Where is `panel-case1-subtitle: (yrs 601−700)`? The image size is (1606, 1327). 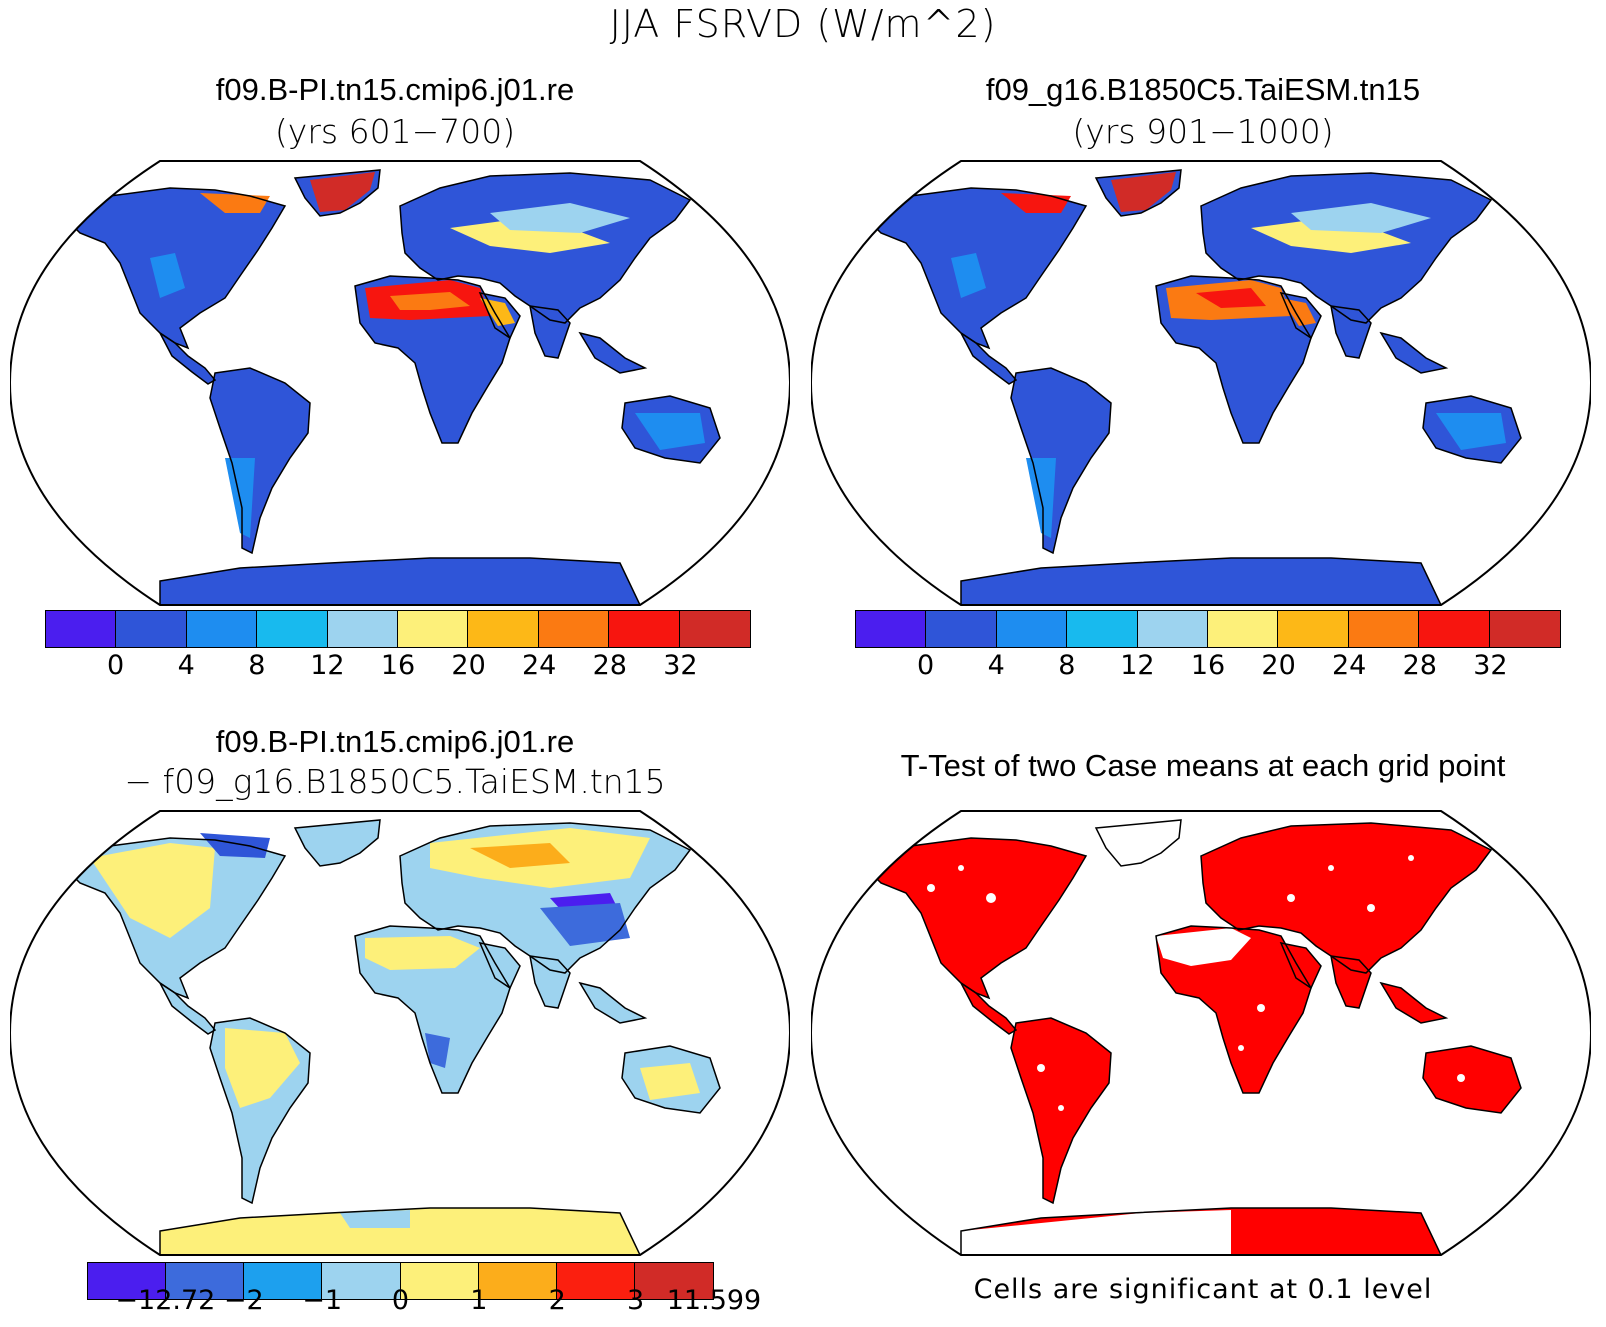 panel-case1-subtitle: (yrs 601−700) is located at coordinates (395, 131).